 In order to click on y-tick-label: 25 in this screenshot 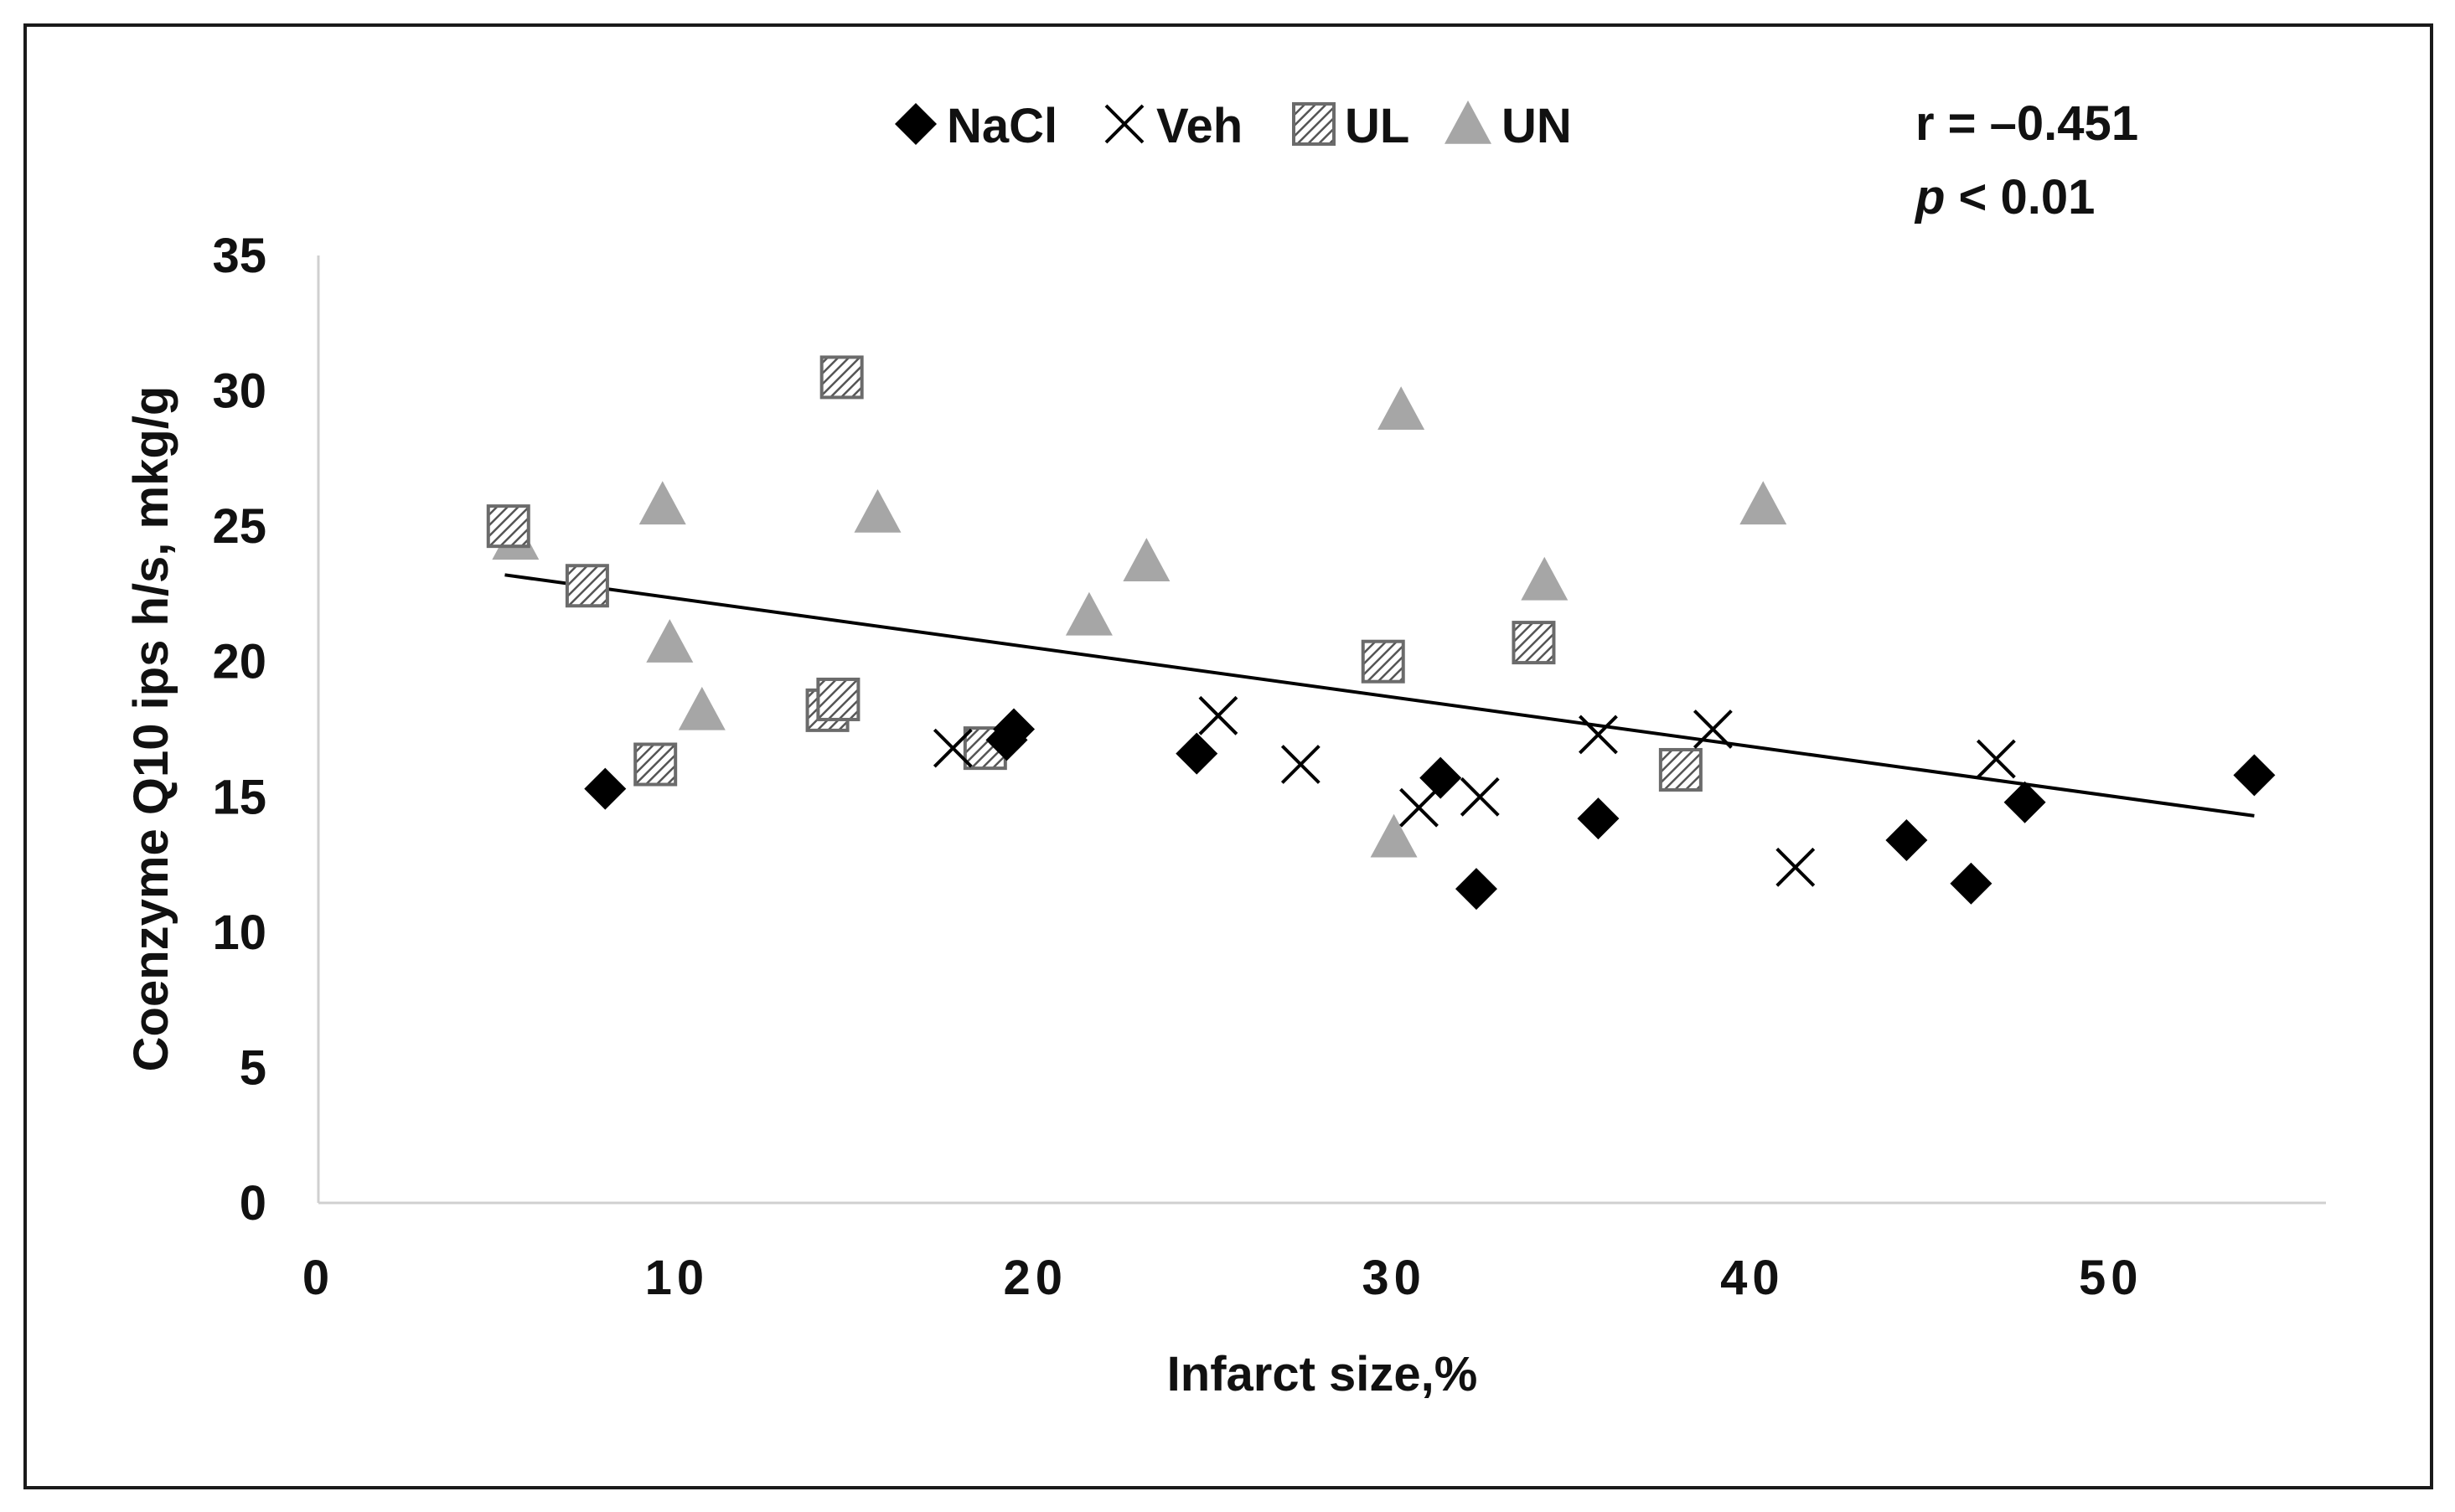, I will do `click(239, 526)`.